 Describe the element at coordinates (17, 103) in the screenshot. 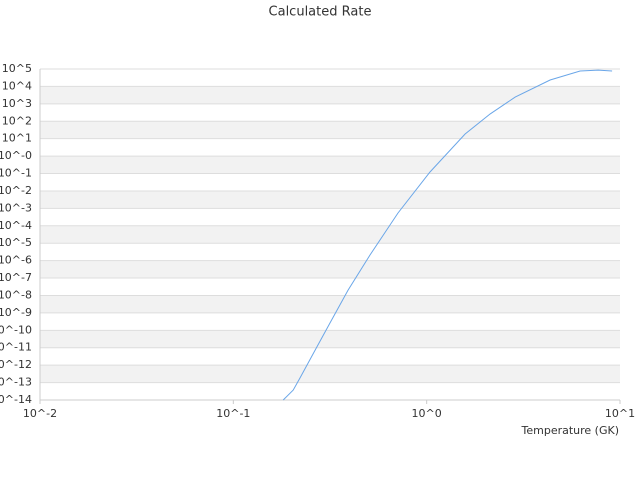

I see `y-tick-label: 10^3` at that location.